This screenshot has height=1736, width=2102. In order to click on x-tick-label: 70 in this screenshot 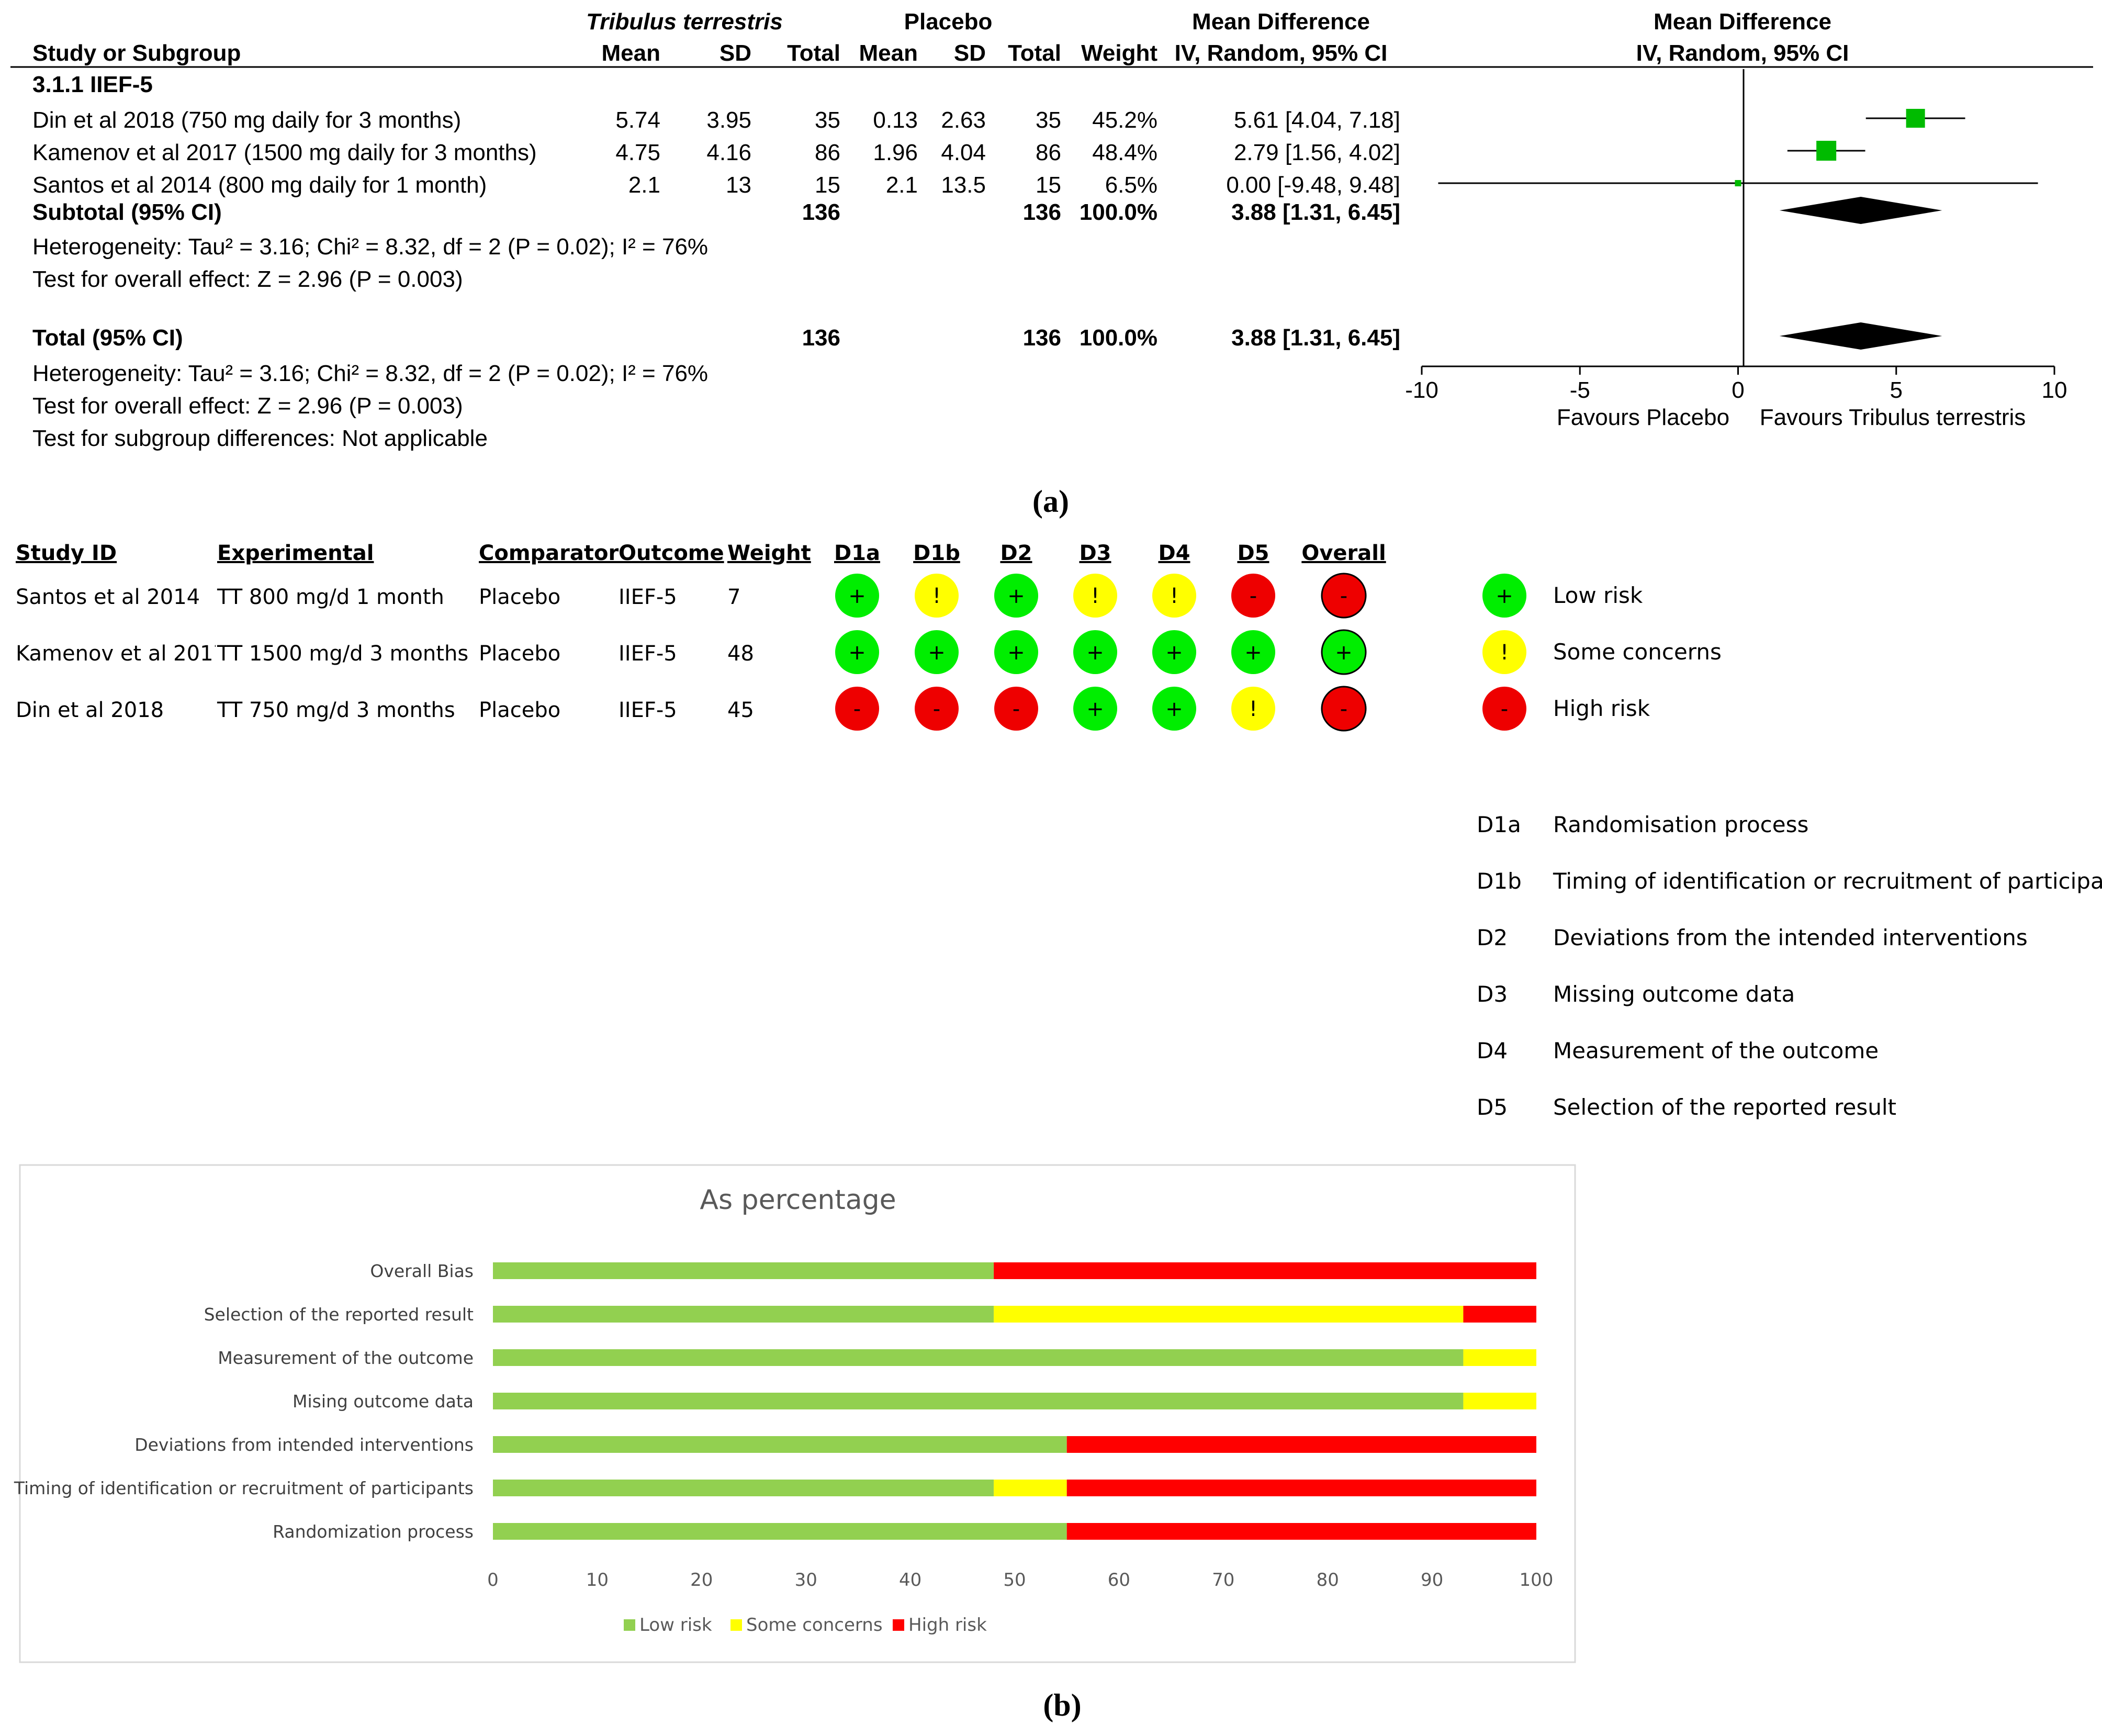, I will do `click(1223, 1580)`.